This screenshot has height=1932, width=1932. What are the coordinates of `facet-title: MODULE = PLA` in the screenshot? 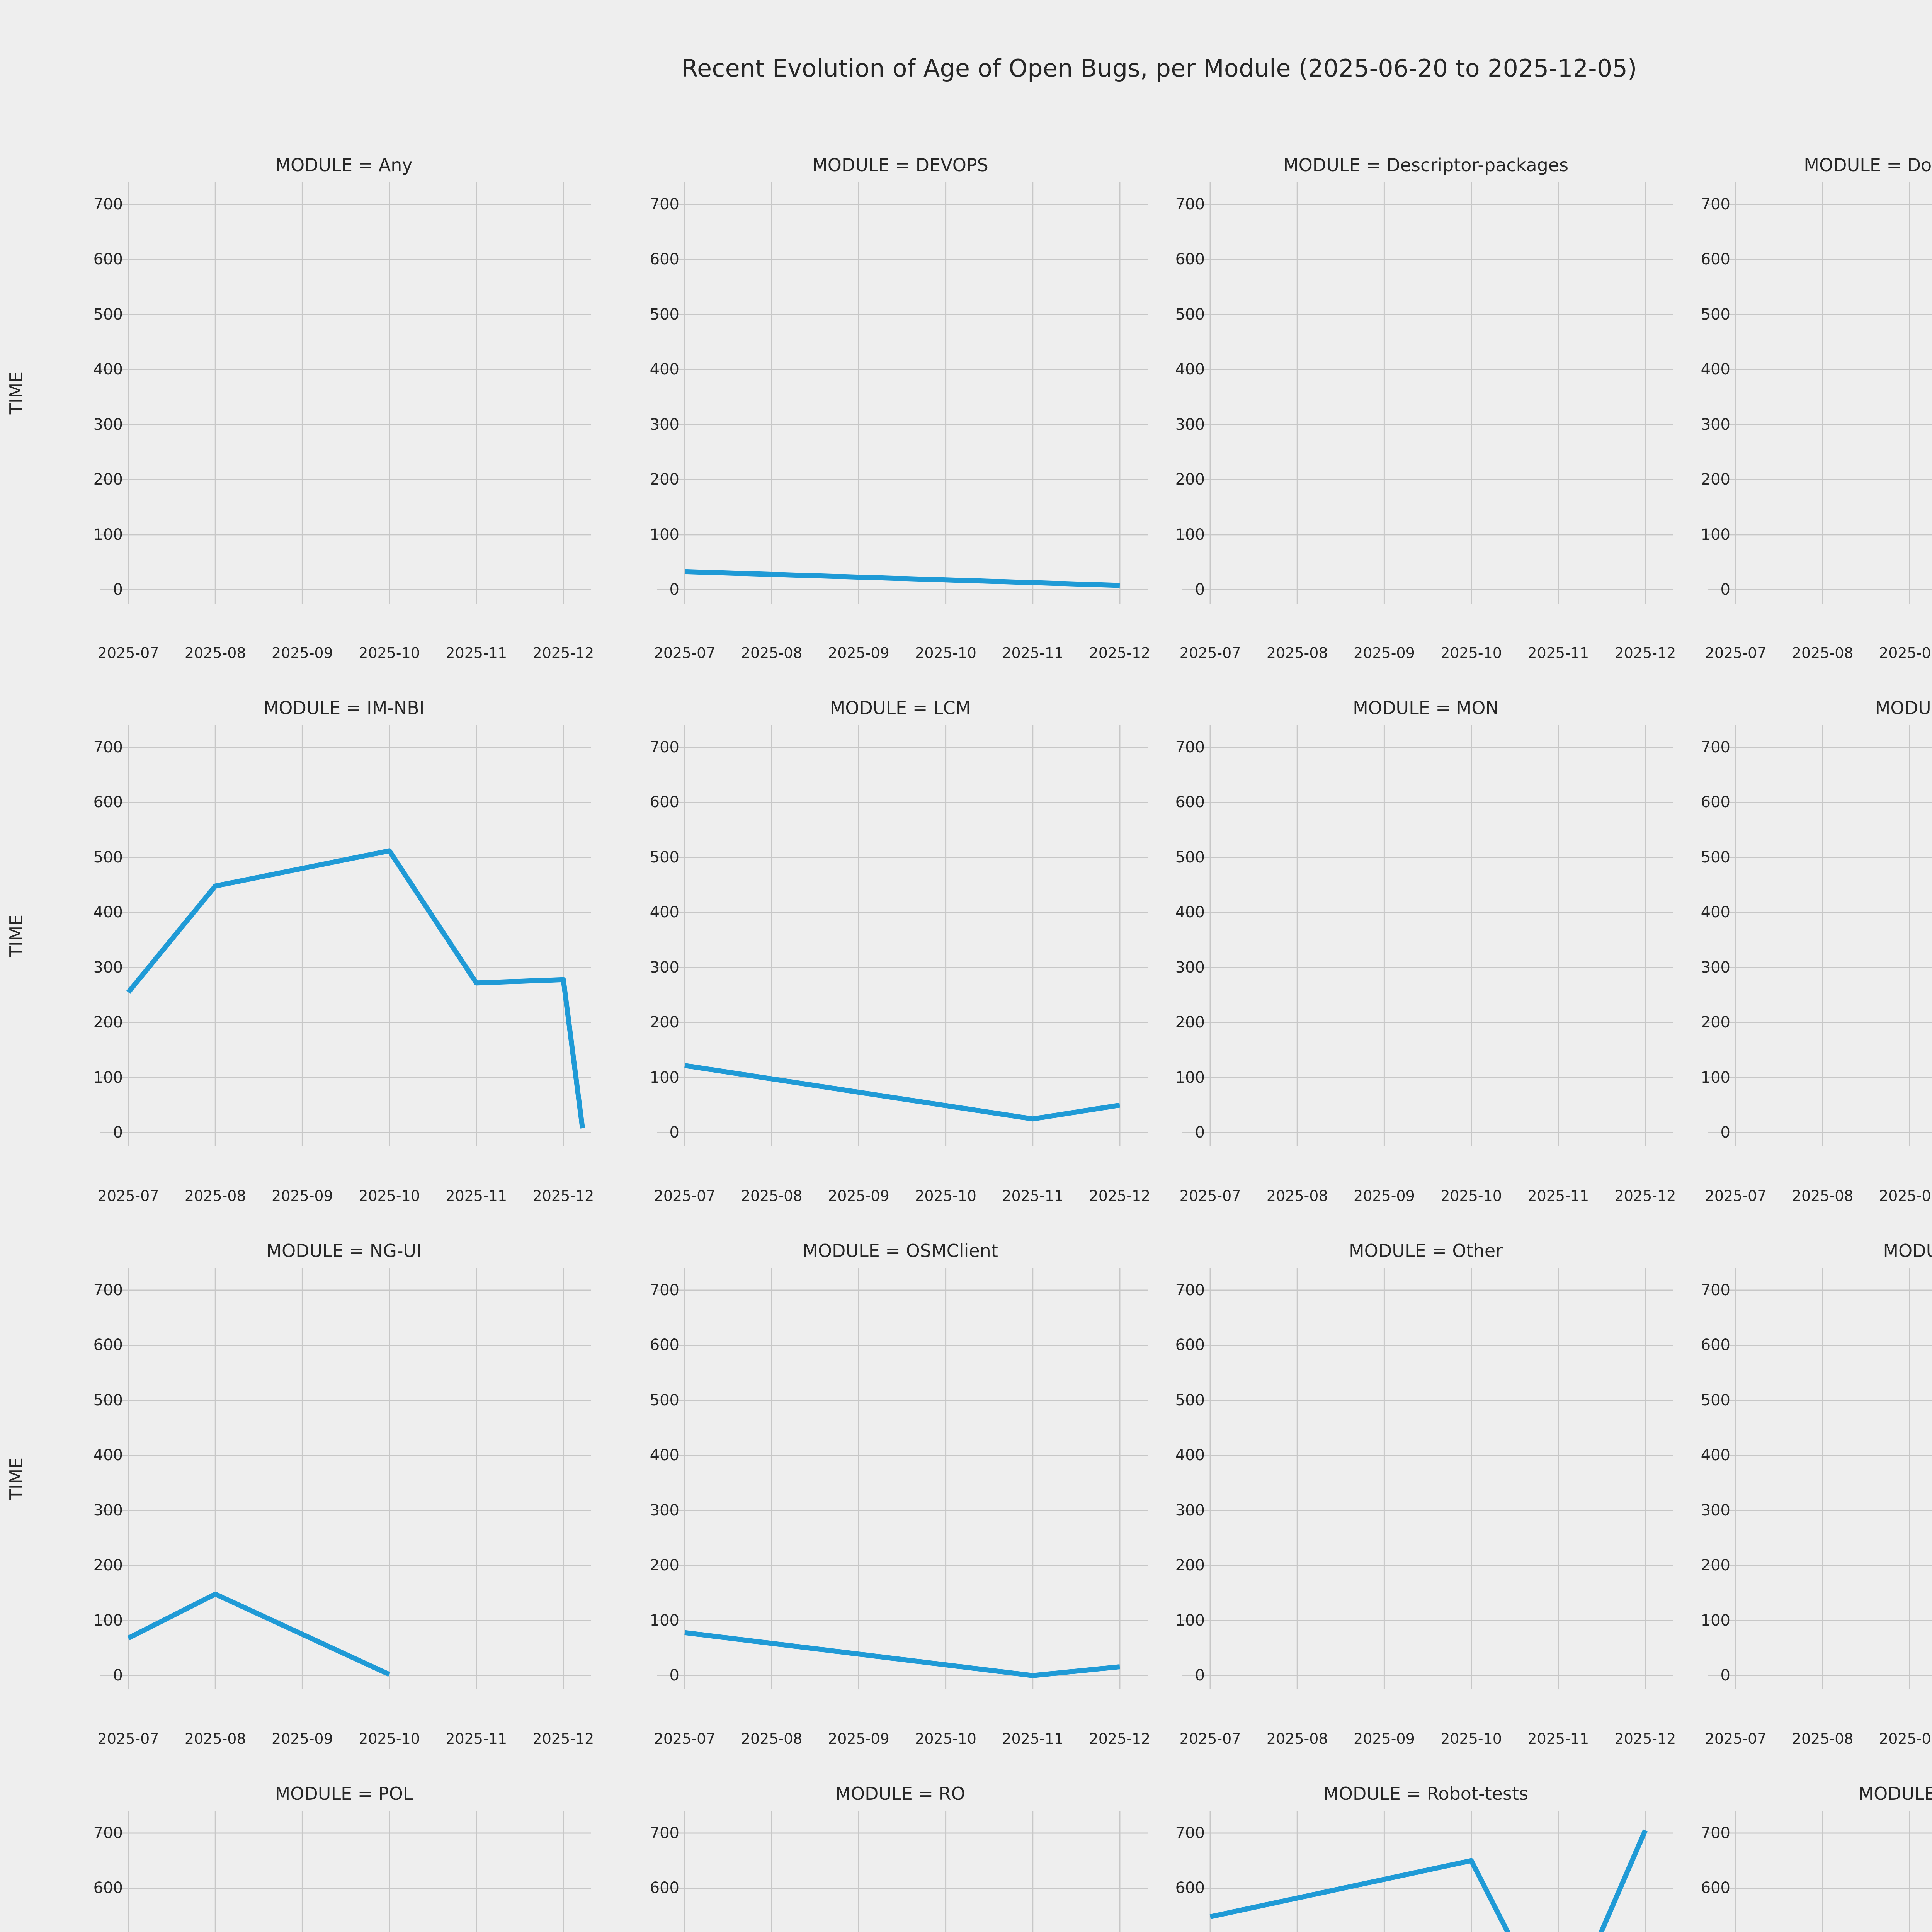 It's located at (1908, 1250).